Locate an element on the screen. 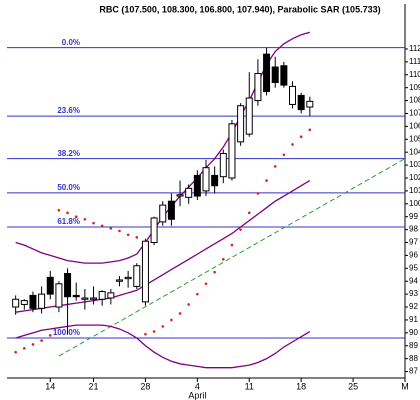 This screenshot has height=400, width=420. x-tick-label: M is located at coordinates (405, 386).